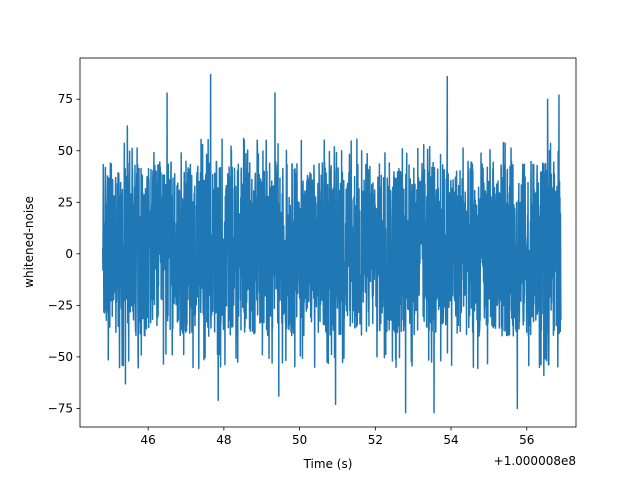  I want to click on y-axis-label: whitened-noise, so click(29, 242).